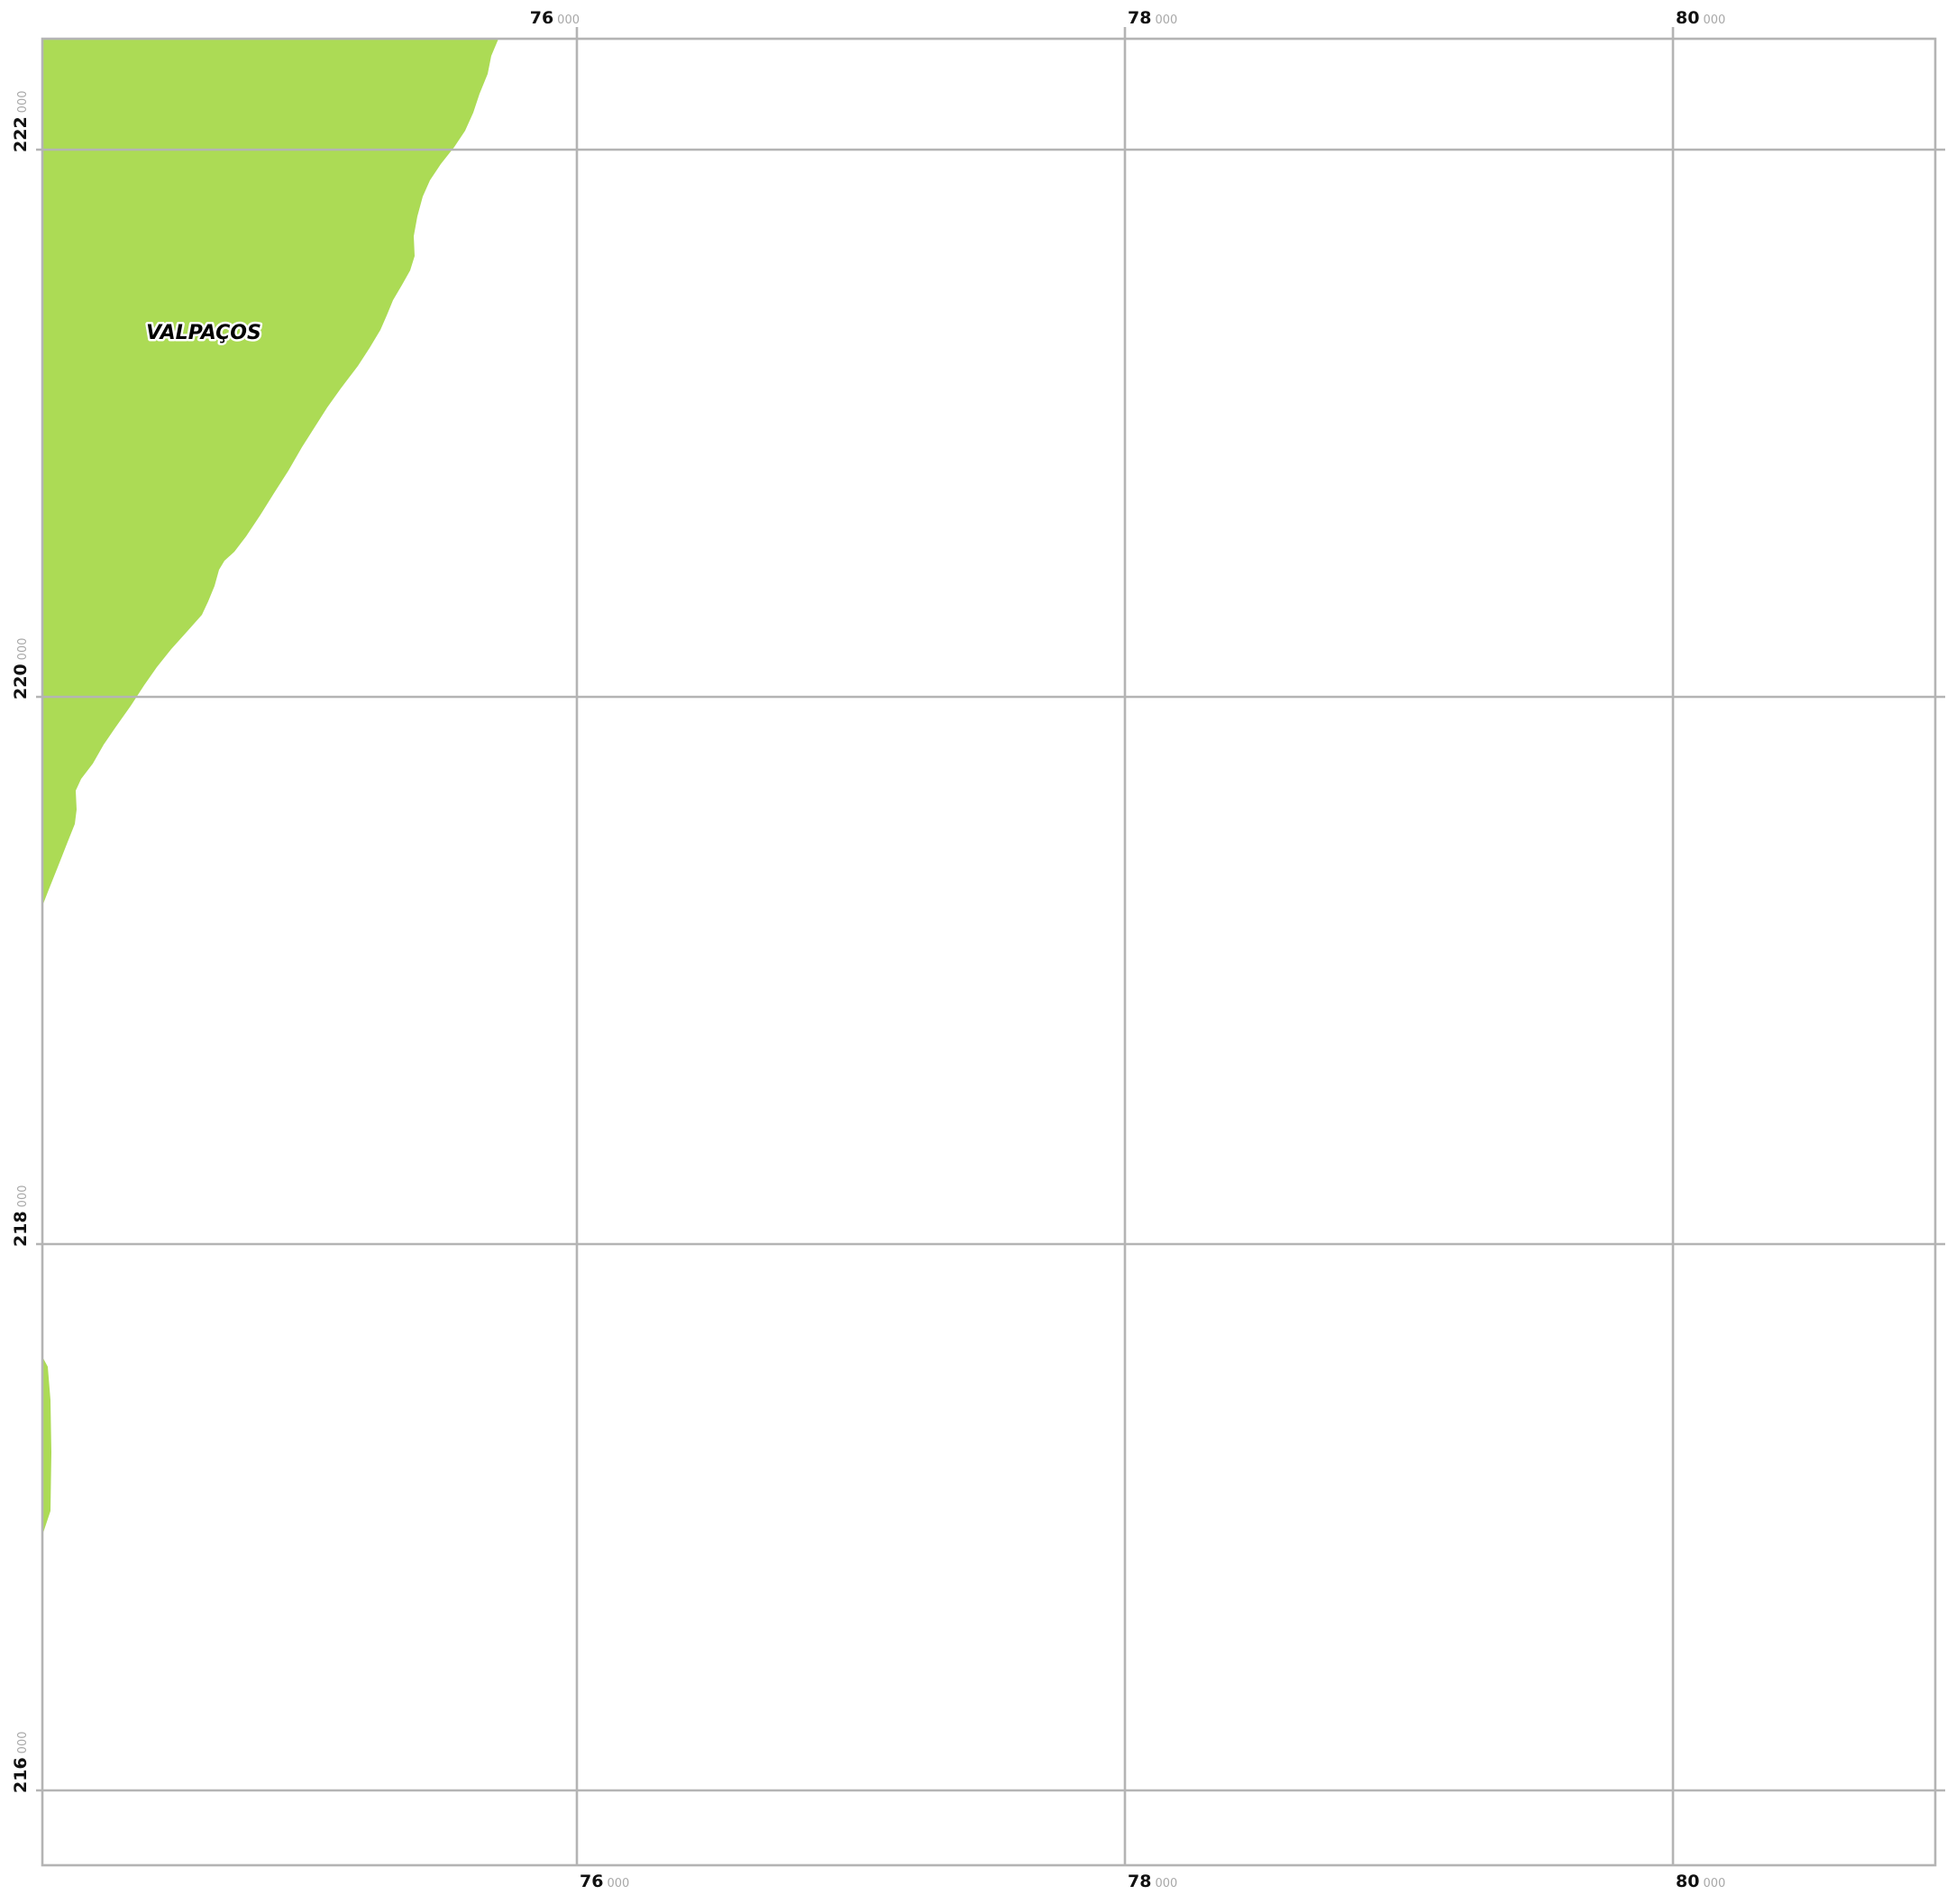 This screenshot has width=1947, height=1904. I want to click on northing-labels-left: 222000 220000 218000 216000, so click(21, 942).